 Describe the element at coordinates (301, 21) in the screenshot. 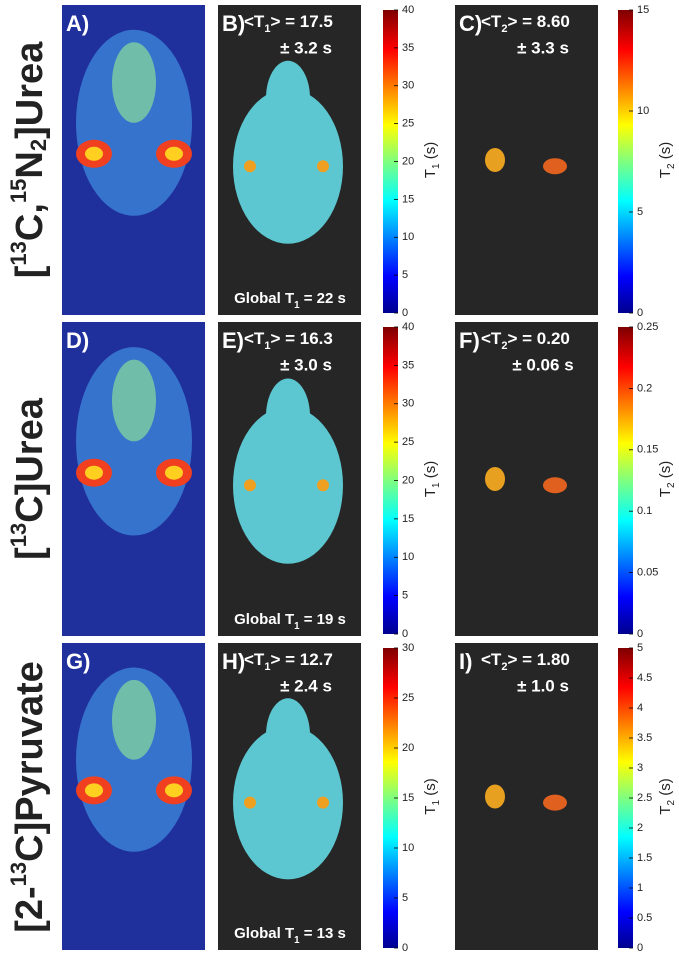

I see `annotation-part: > = 17.5` at that location.